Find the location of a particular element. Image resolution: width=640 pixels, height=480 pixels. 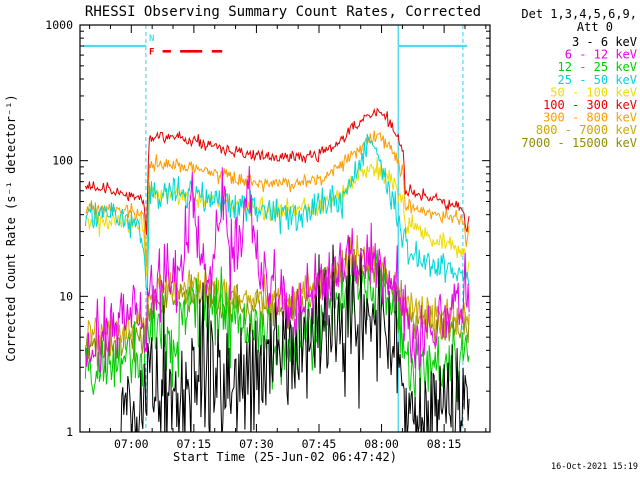

legend-entry-6: 100 - 300 keV is located at coordinates (590, 105).